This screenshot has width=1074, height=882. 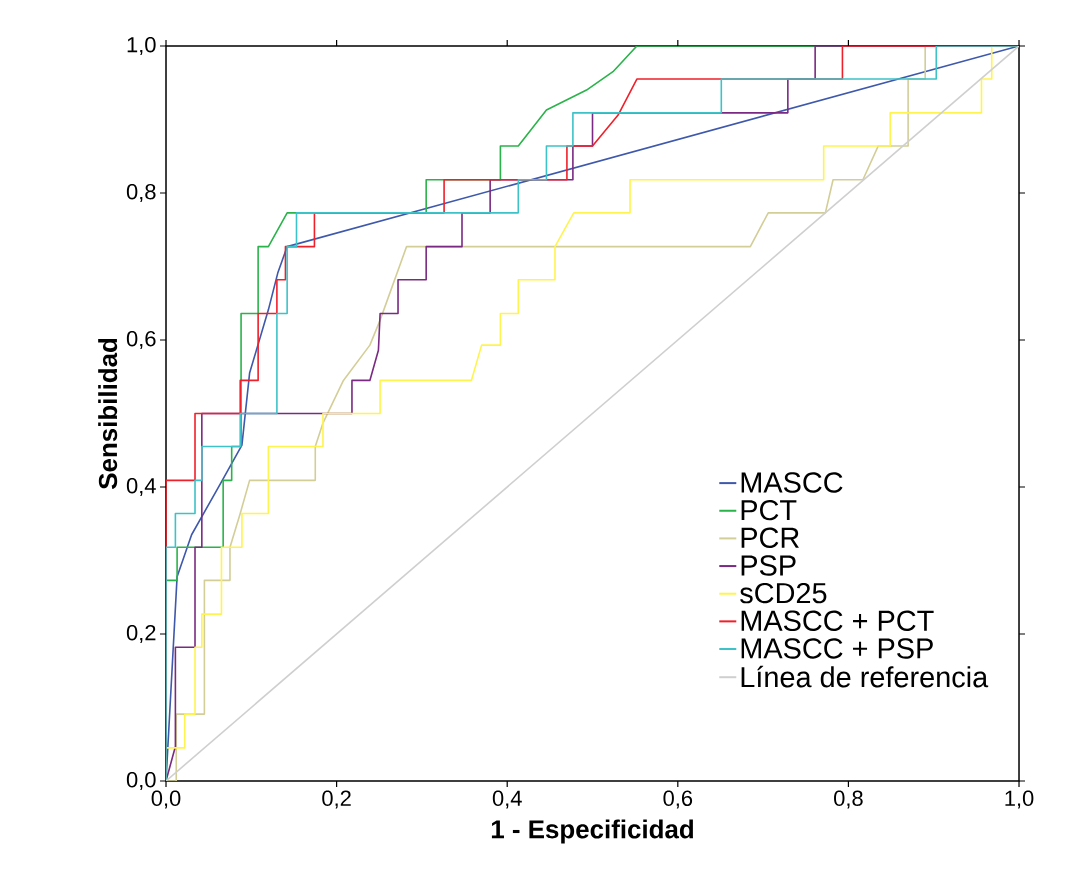 What do you see at coordinates (792, 482) in the screenshot?
I see `legend-label: MASCC` at bounding box center [792, 482].